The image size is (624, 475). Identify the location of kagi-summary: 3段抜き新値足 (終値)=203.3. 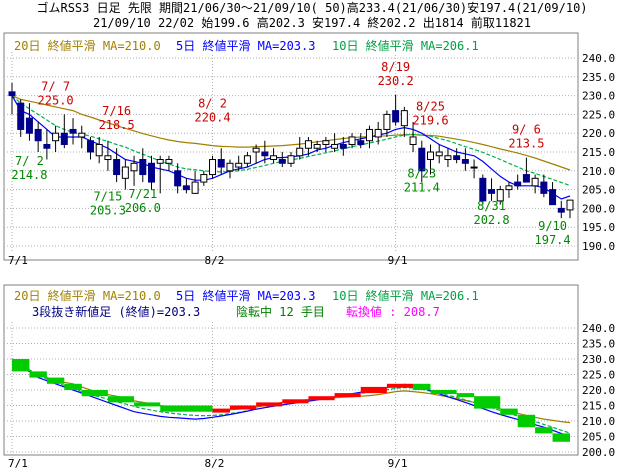
(116, 311).